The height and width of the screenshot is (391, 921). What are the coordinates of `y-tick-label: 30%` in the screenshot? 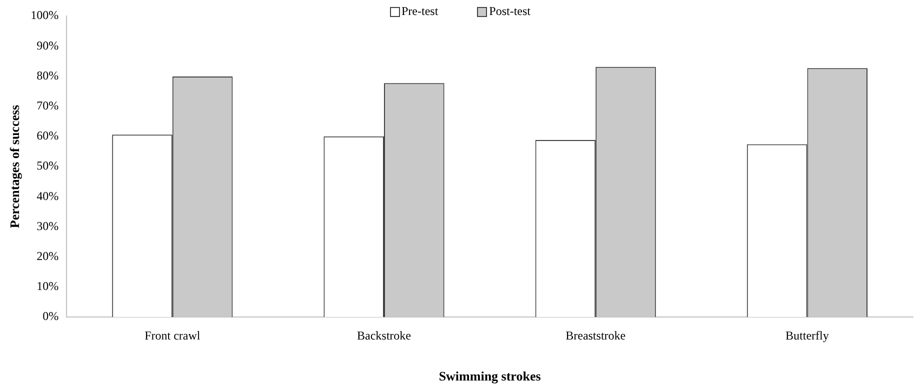 It's located at (47, 225).